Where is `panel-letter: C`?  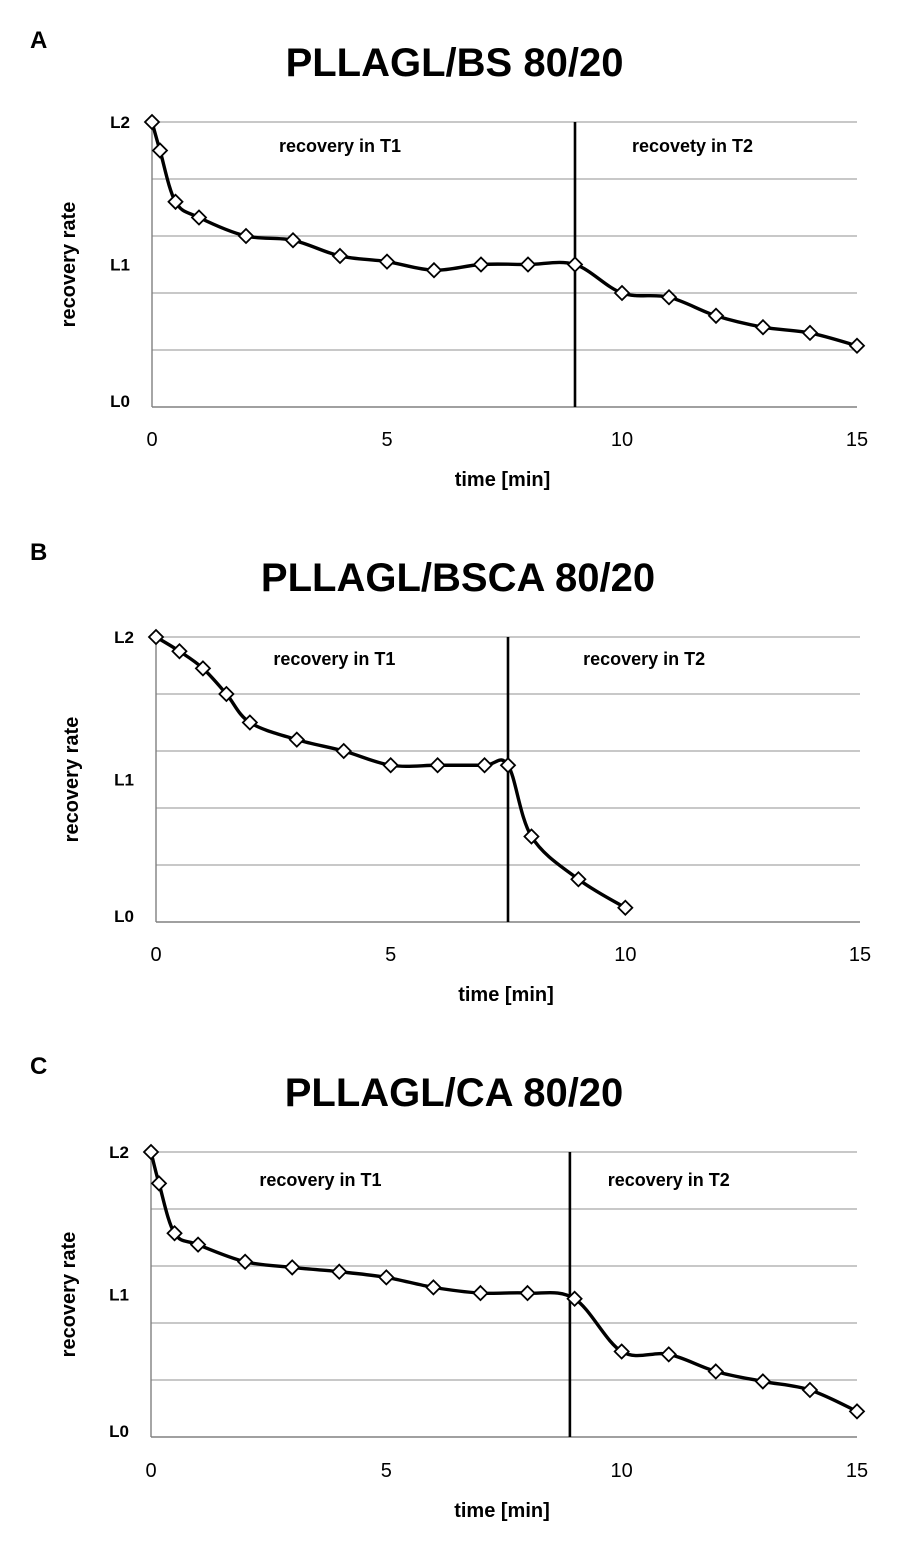 panel-letter: C is located at coordinates (38, 1066).